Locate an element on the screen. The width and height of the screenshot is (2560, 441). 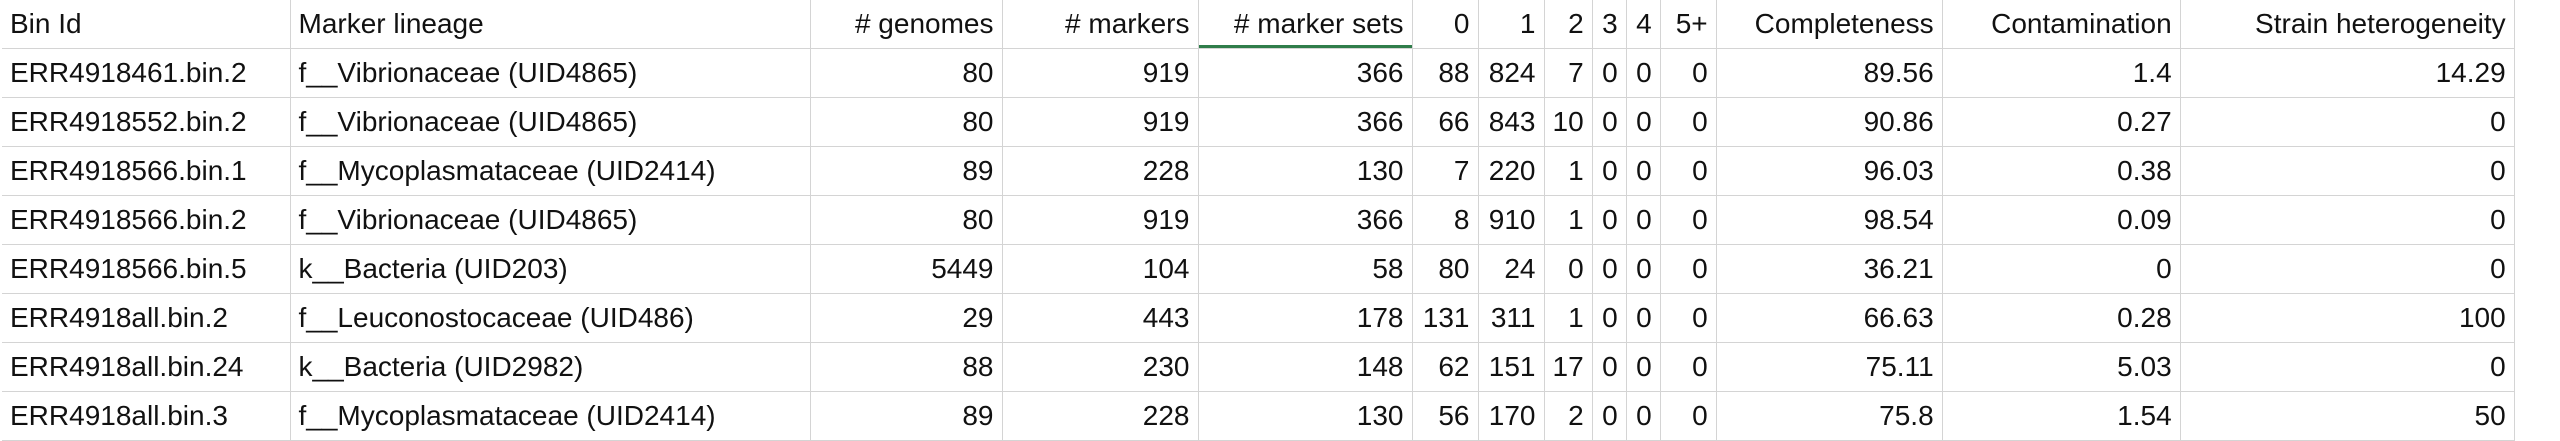
table-cell: 5449 is located at coordinates (906, 269).